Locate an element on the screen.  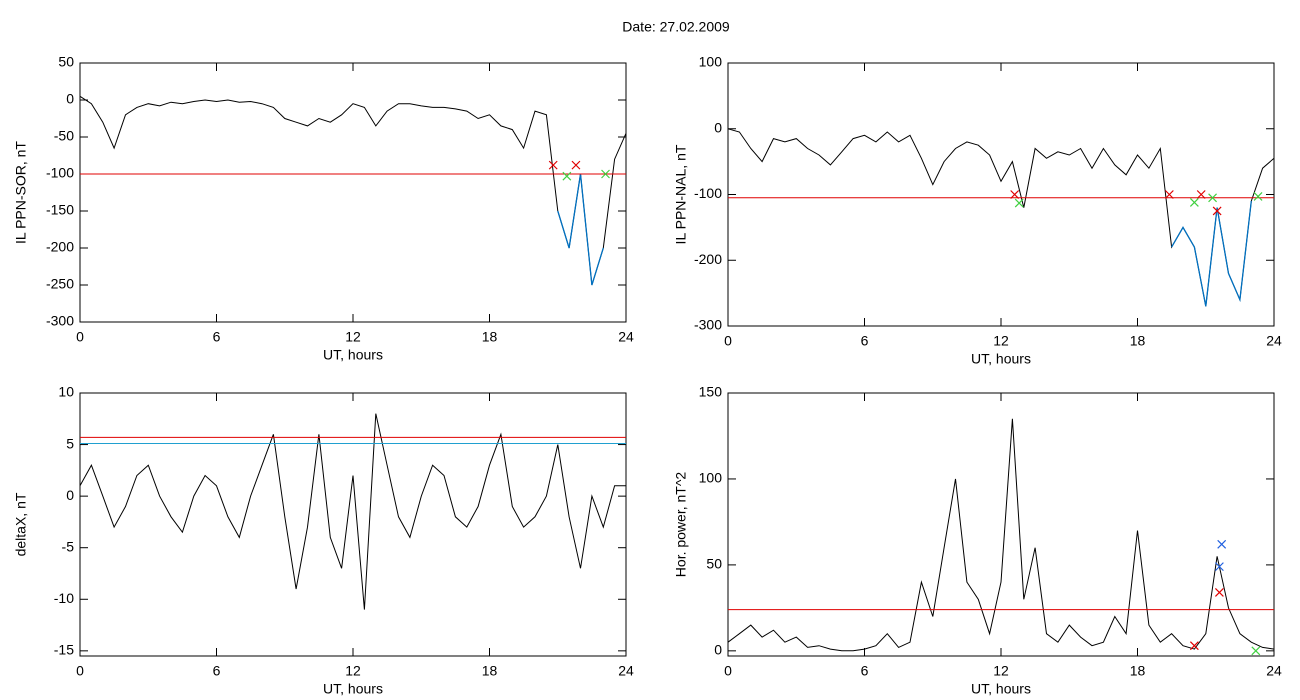
y-tick-label: -10 is located at coordinates (64, 598).